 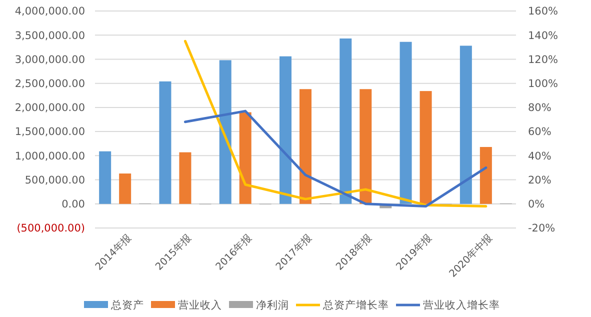 I want to click on y-tick-label: 1,000,000.00, so click(x=49, y=156).